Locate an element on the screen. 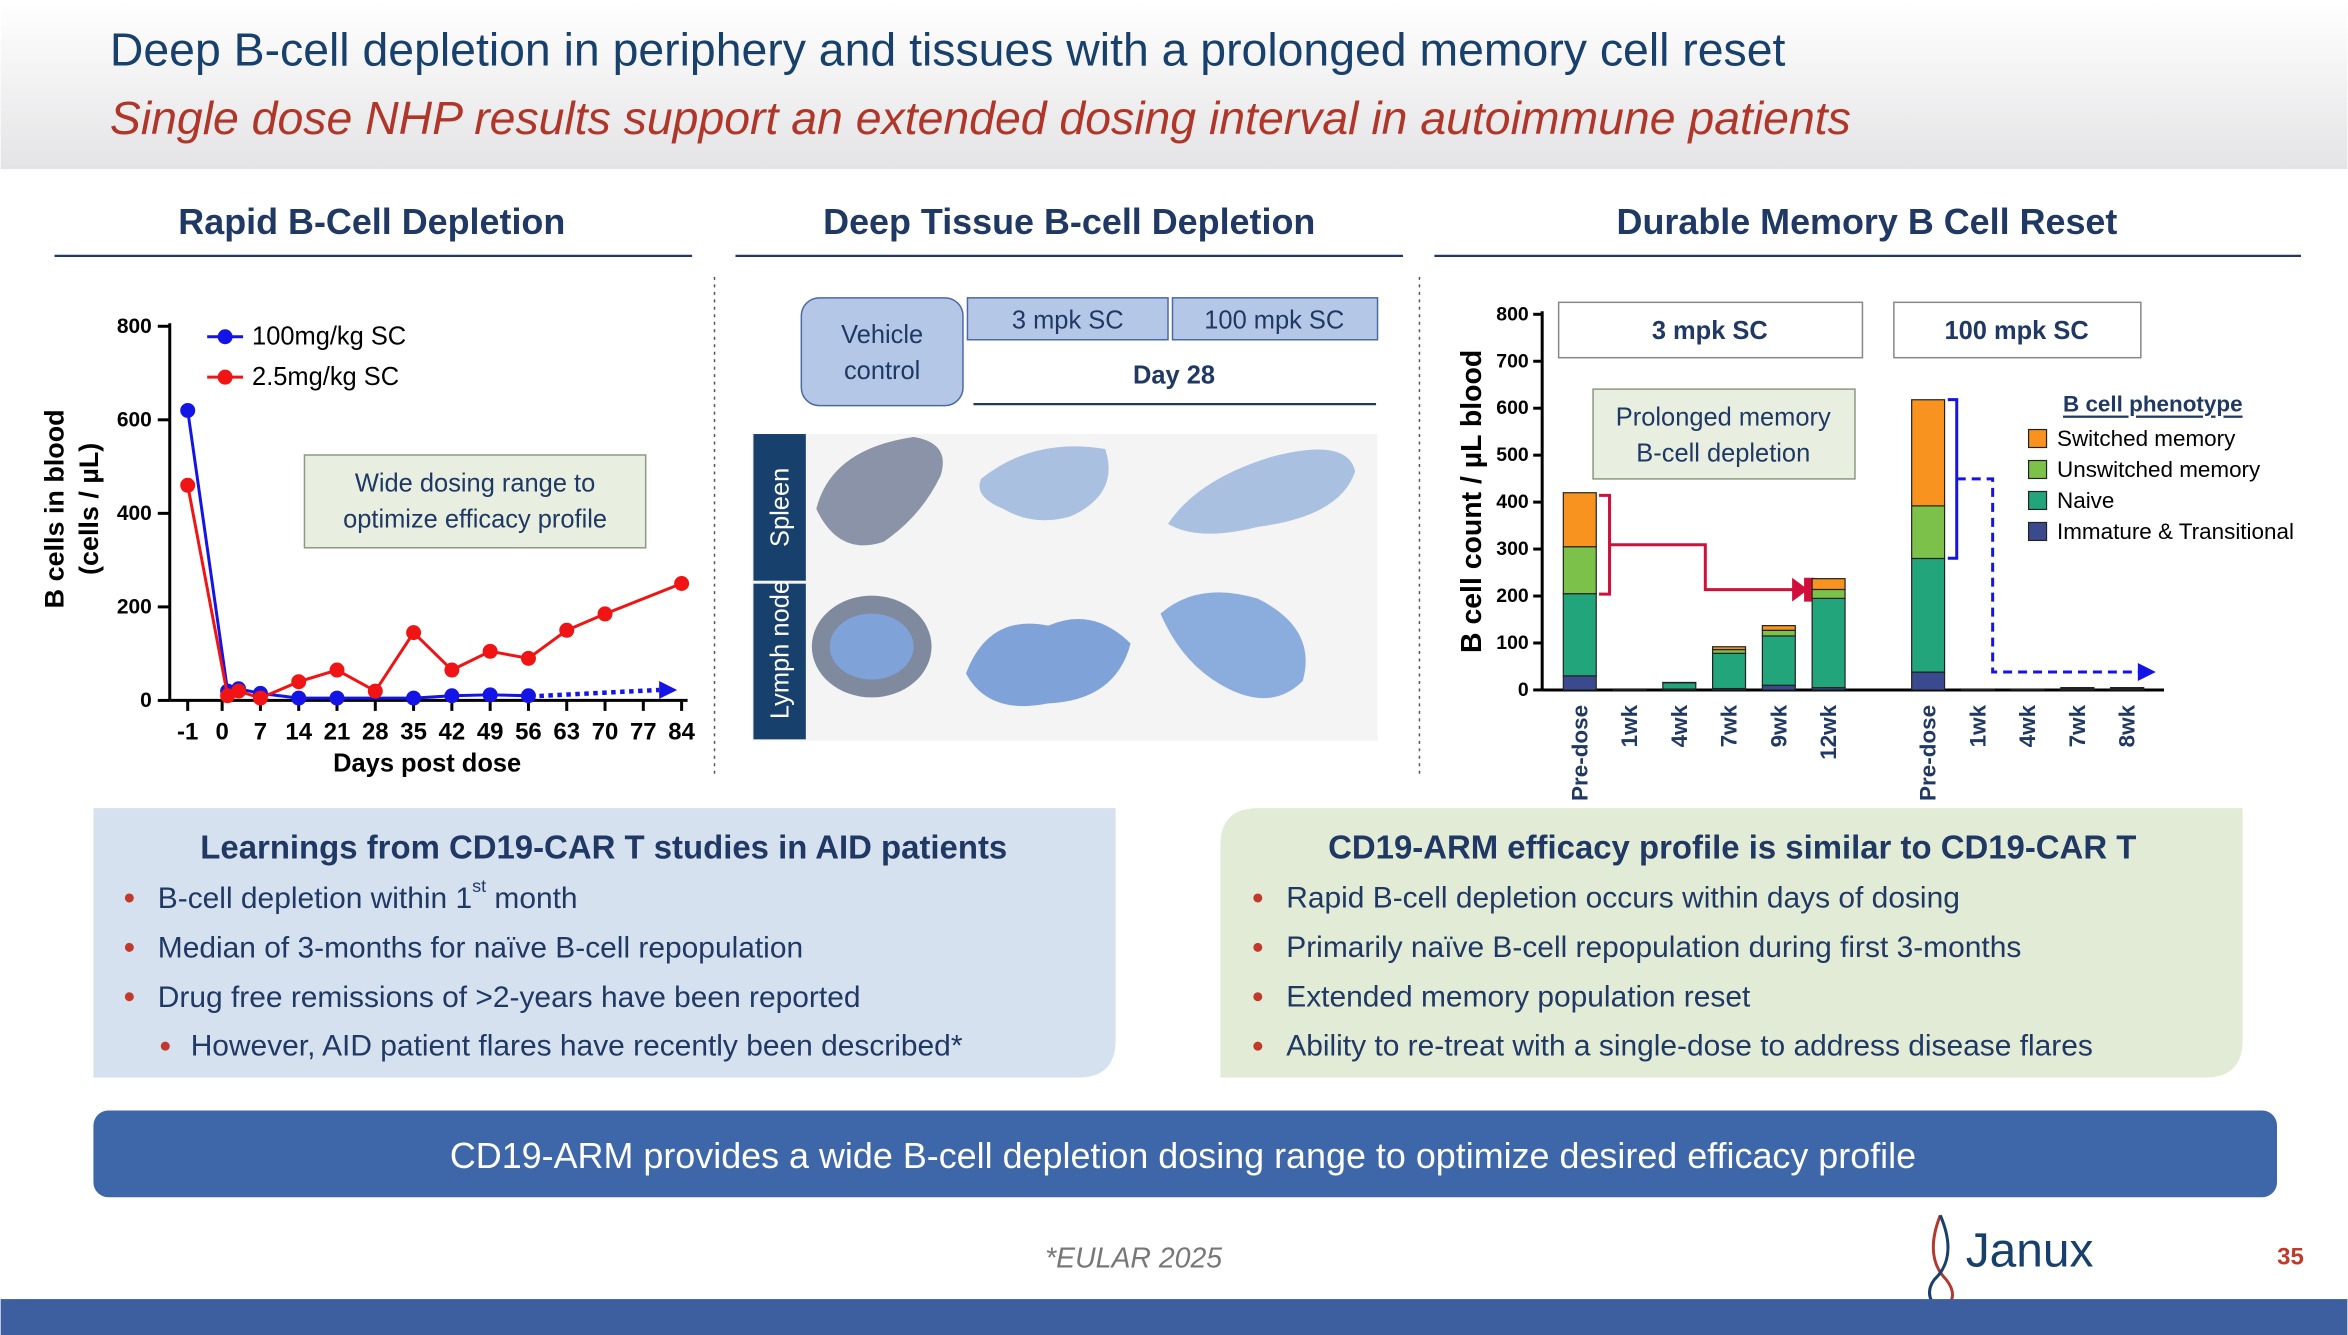 The height and width of the screenshot is (1335, 2348). learnings-box is located at coordinates (604, 943).